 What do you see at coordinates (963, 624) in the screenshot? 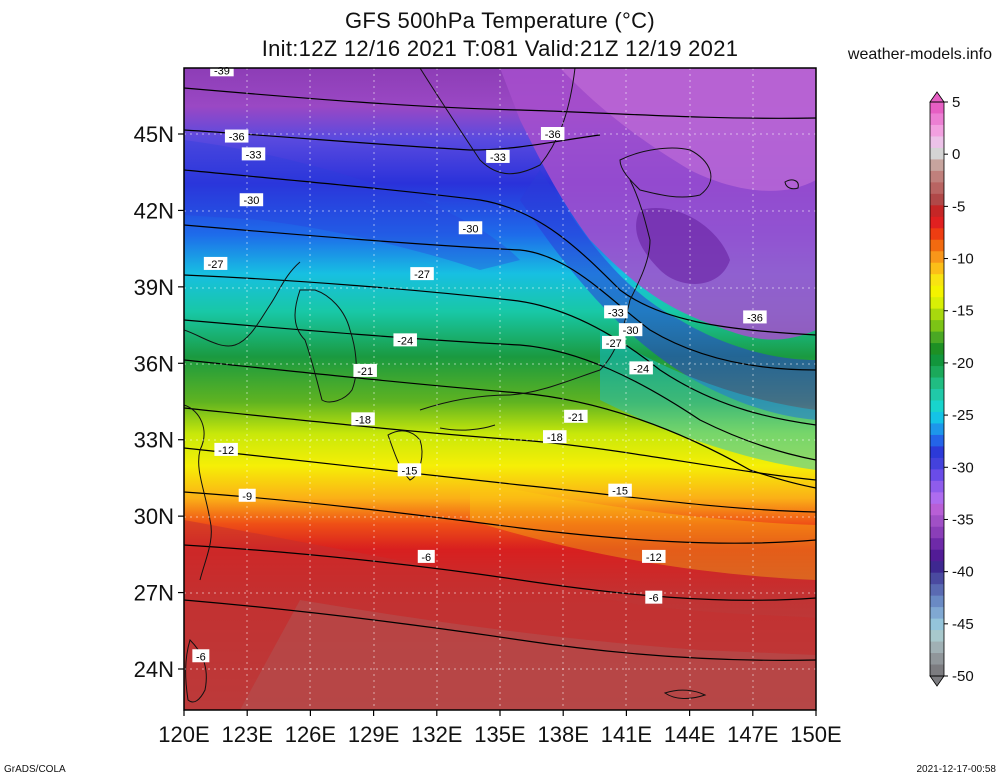
I see `colorbar-tick-label: -45` at bounding box center [963, 624].